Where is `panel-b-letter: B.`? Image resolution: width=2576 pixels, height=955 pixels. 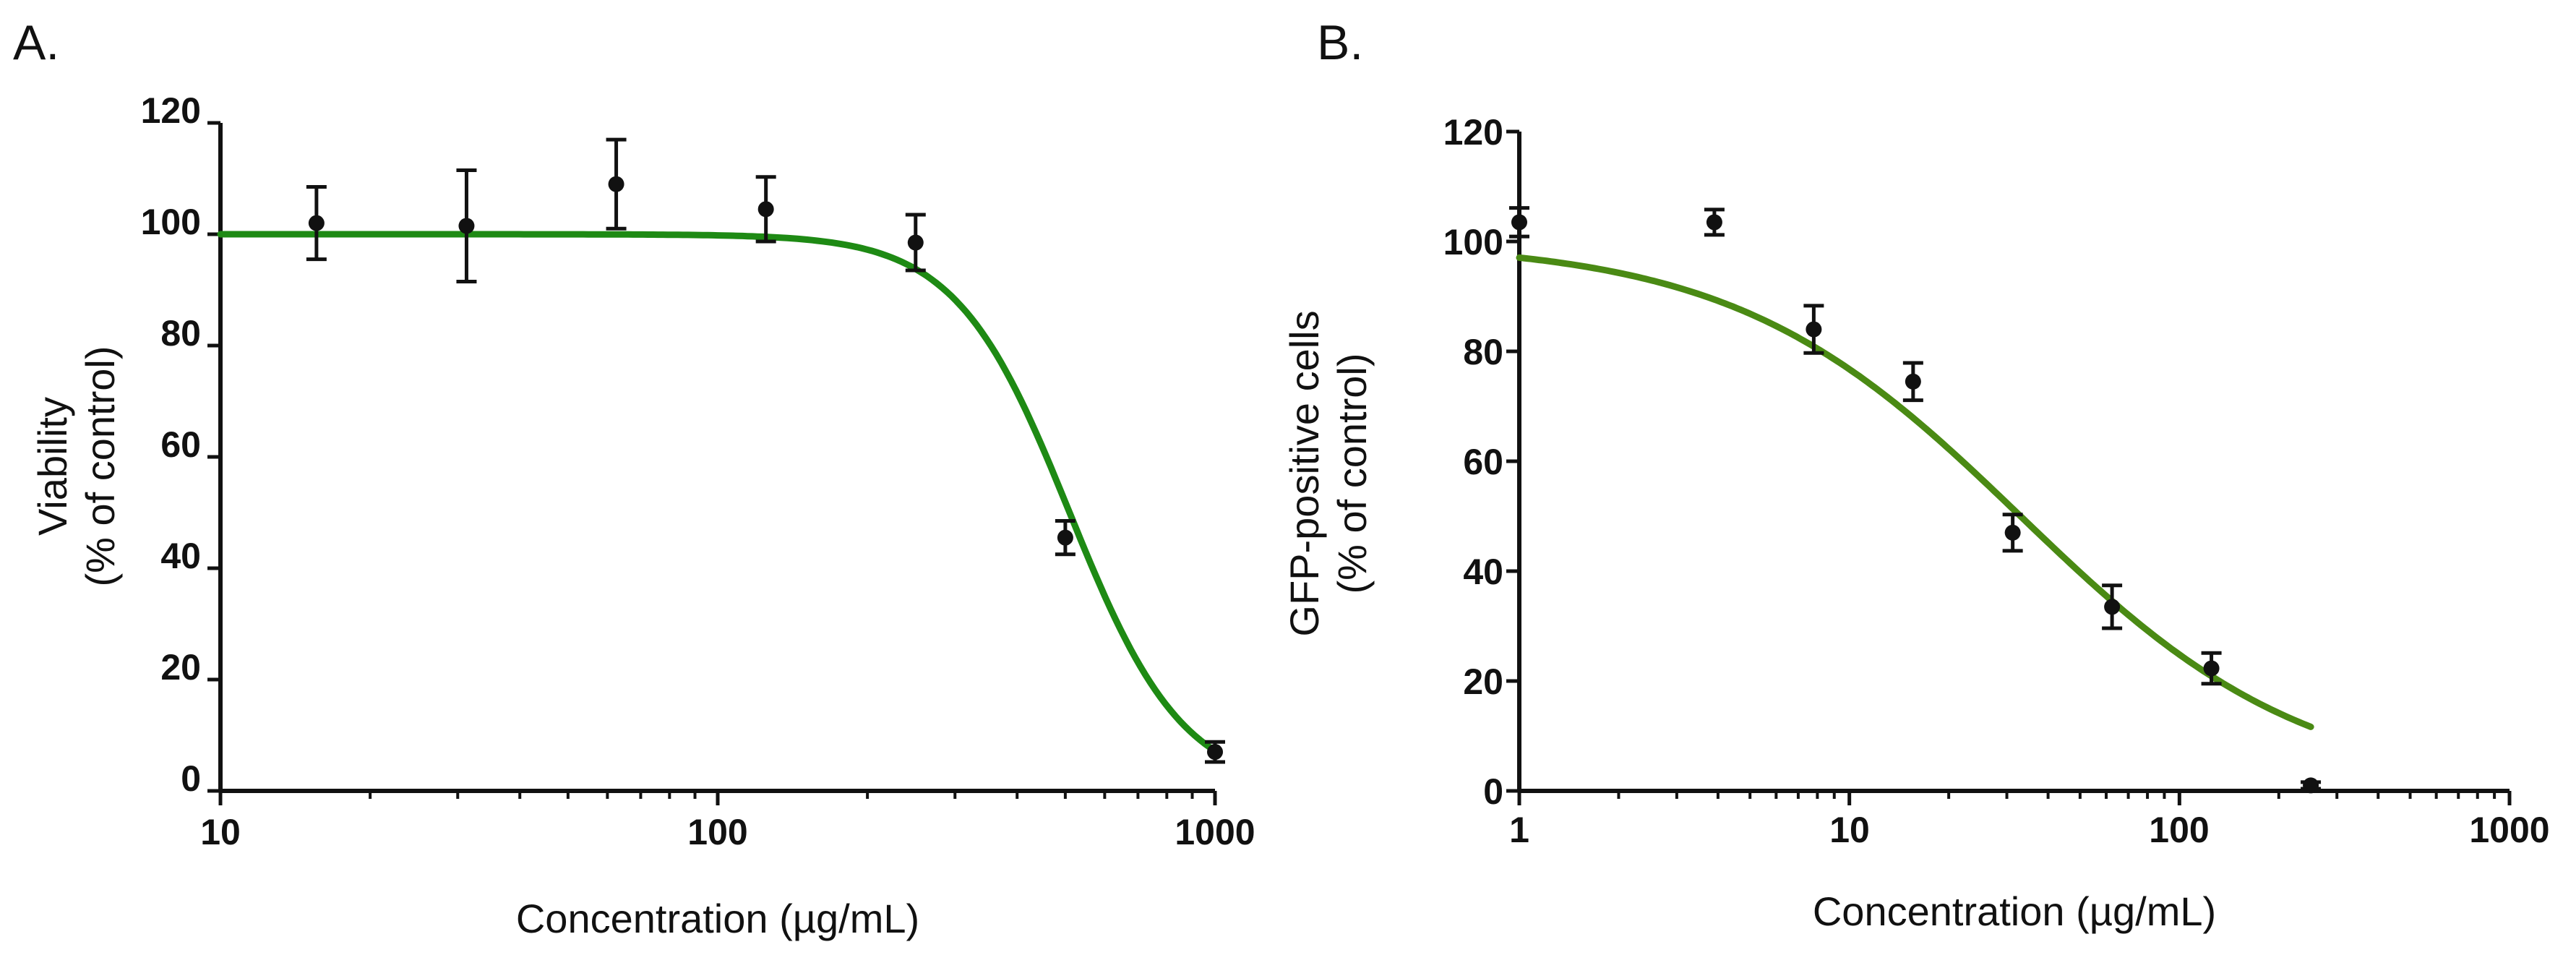 panel-b-letter: B. is located at coordinates (1340, 42).